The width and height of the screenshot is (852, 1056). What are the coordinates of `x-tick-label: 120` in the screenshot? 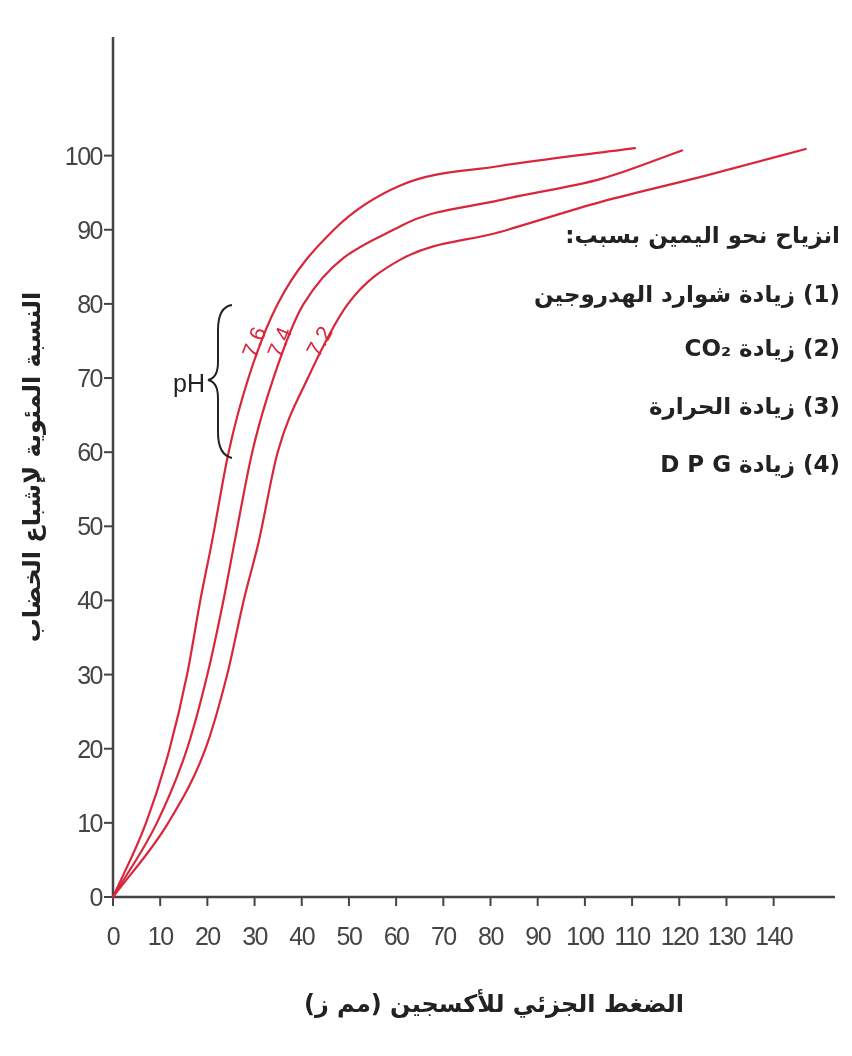 It's located at (679, 936).